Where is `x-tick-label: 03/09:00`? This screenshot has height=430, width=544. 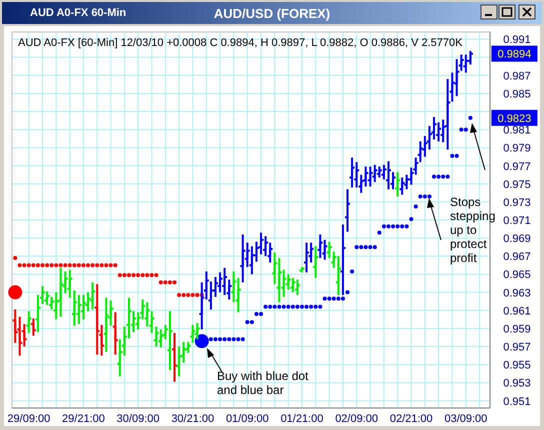 x-tick-label: 03/09:00 is located at coordinates (466, 419).